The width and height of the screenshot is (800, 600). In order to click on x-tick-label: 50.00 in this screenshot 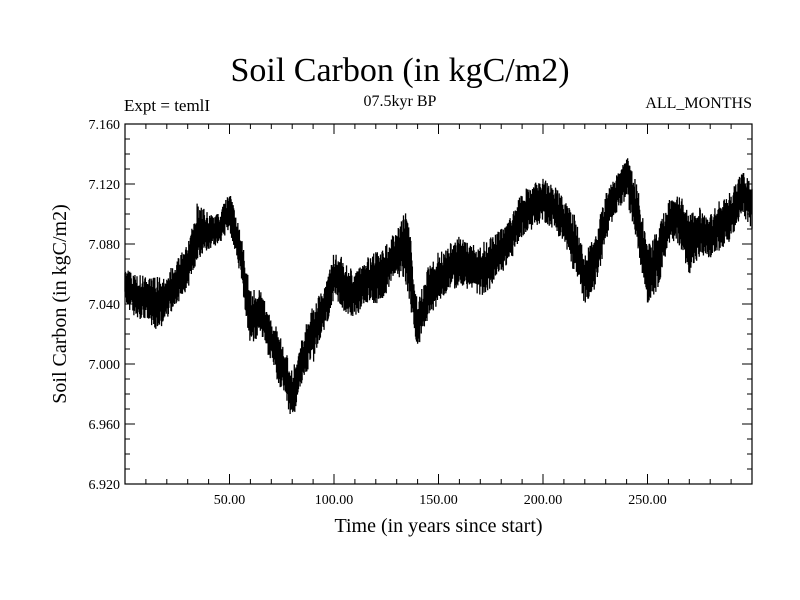, I will do `click(230, 500)`.